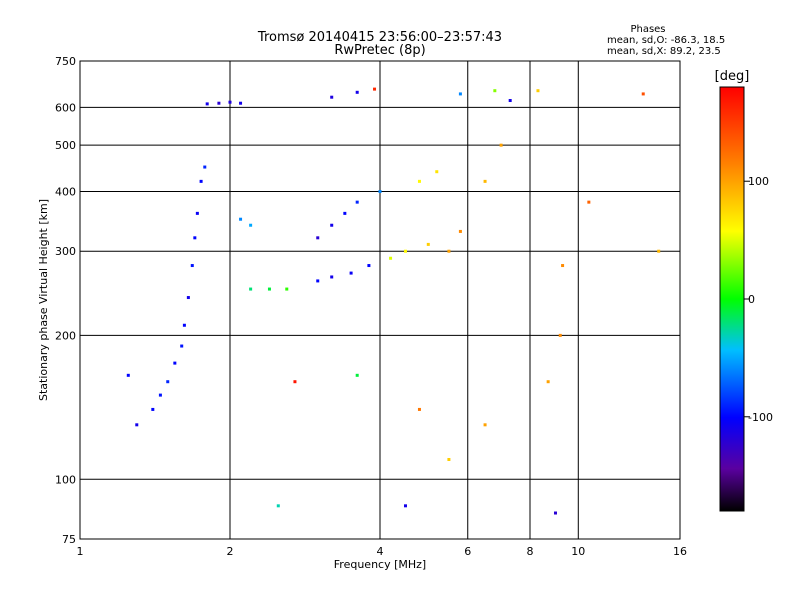  Describe the element at coordinates (230, 551) in the screenshot. I see `x-tick-label: 2` at that location.